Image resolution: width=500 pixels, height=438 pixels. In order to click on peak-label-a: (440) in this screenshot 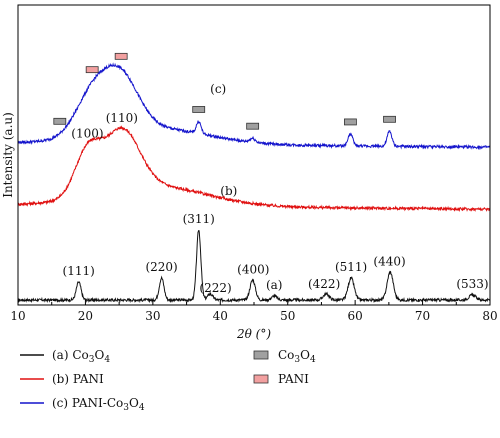, I will do `click(389, 262)`.